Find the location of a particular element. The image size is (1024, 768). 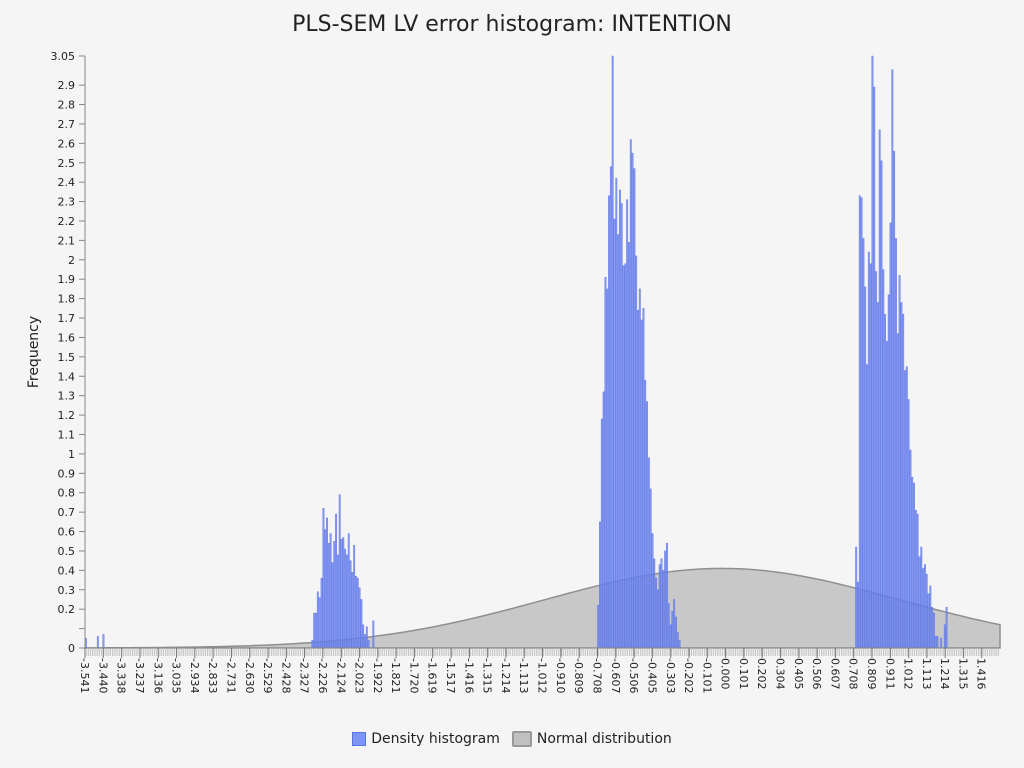

x-tick-label: -0.202 is located at coordinates (688, 675).